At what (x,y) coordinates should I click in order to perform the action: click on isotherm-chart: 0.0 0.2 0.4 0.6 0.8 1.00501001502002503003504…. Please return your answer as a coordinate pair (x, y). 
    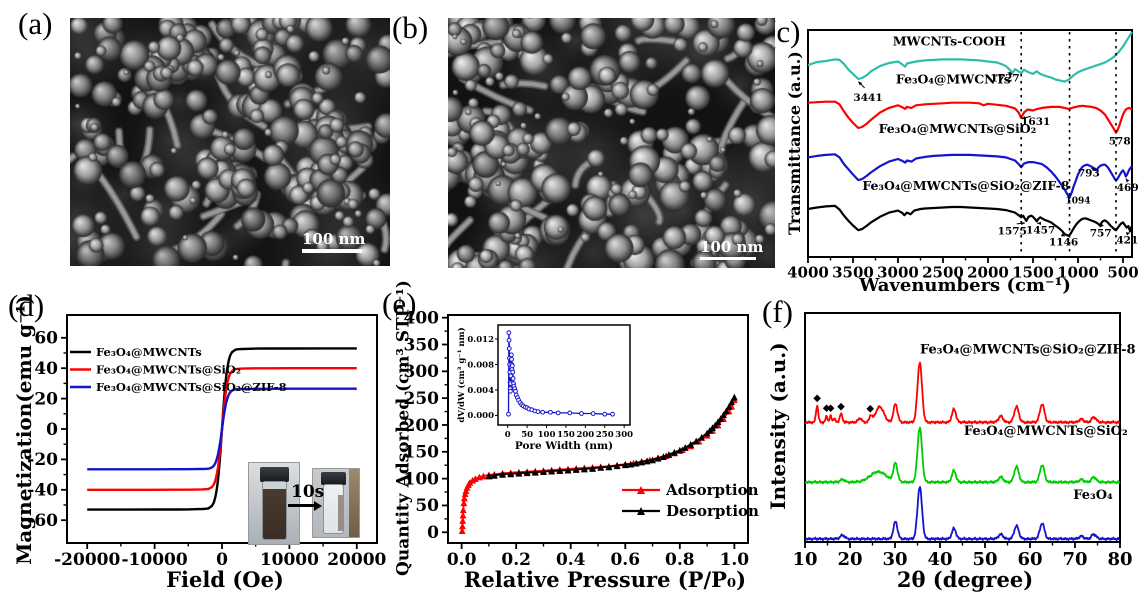
    Looking at the image, I should click on (582, 439).